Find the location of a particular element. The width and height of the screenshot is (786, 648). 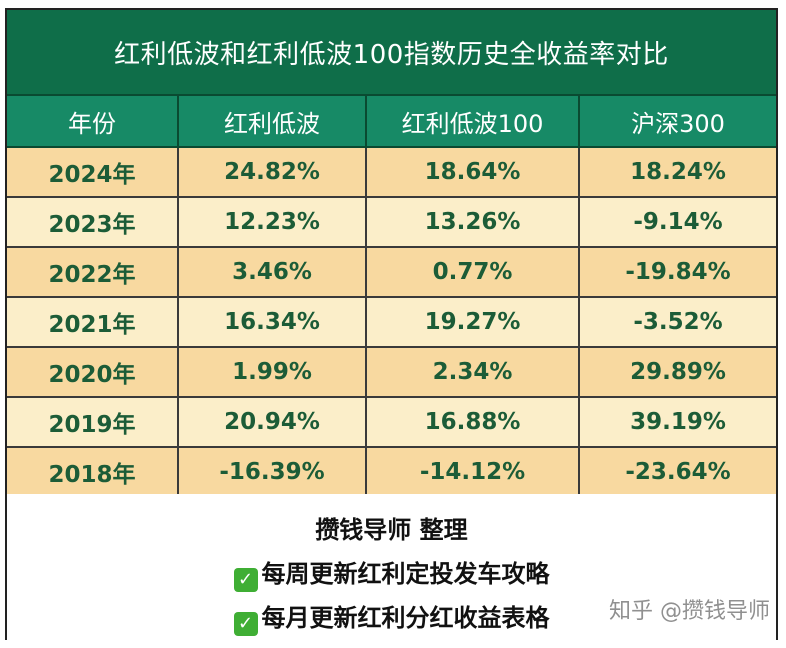

table-row: 2024年 24.82% 18.64% 18.24% is located at coordinates (391, 172).